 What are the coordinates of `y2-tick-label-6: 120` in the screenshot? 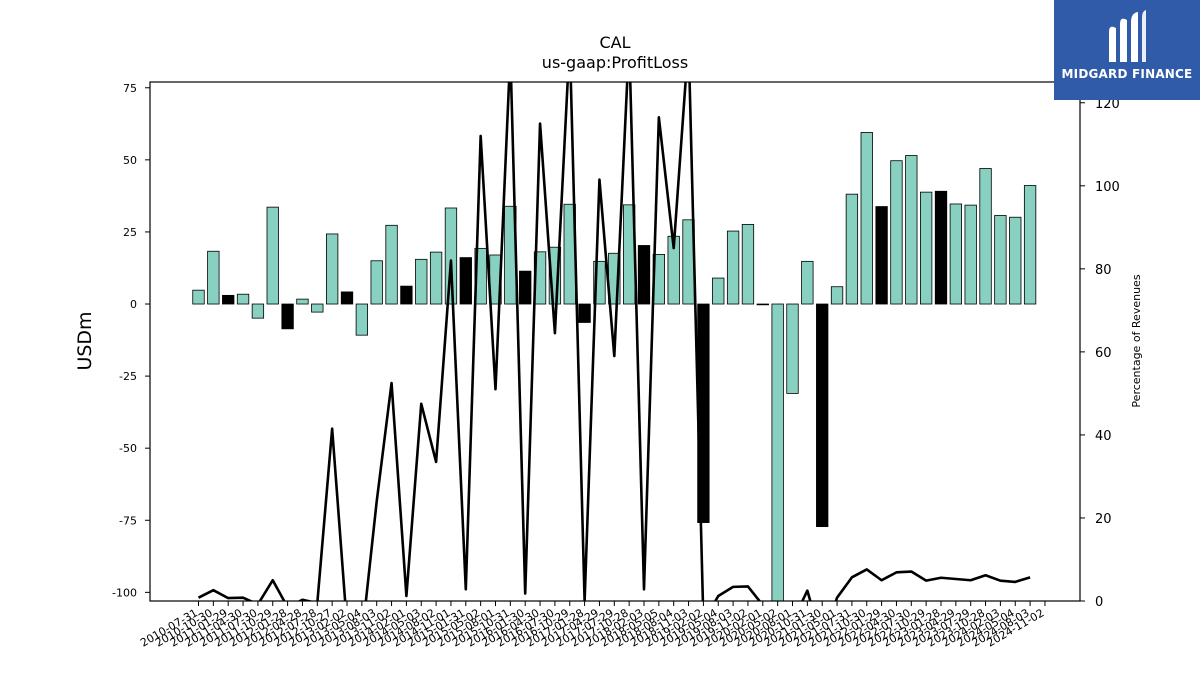 It's located at (1107, 104).